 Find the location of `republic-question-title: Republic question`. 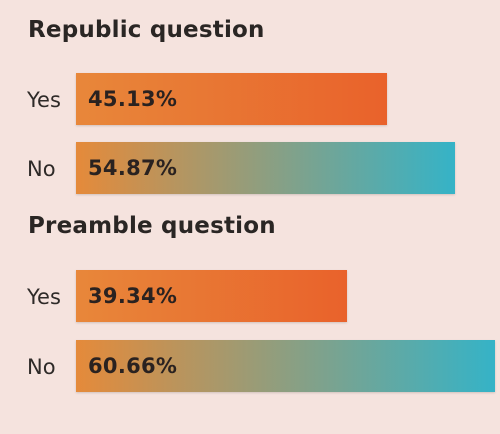

republic-question-title: Republic question is located at coordinates (146, 30).